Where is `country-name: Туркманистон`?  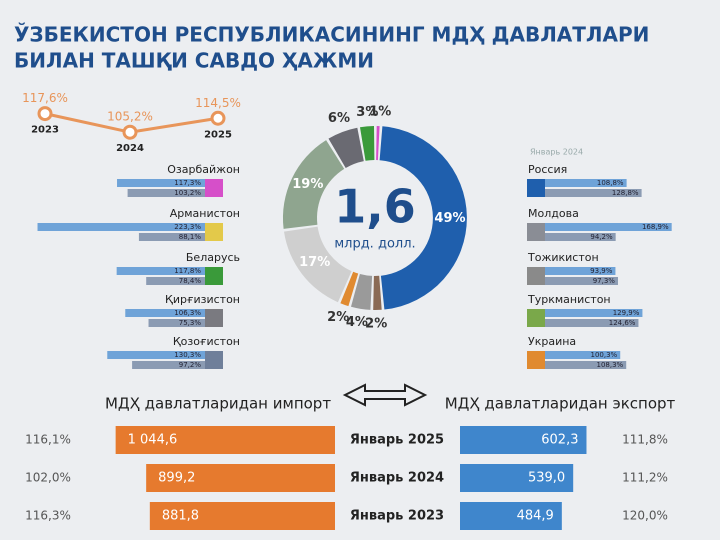 country-name: Туркманистон is located at coordinates (569, 299).